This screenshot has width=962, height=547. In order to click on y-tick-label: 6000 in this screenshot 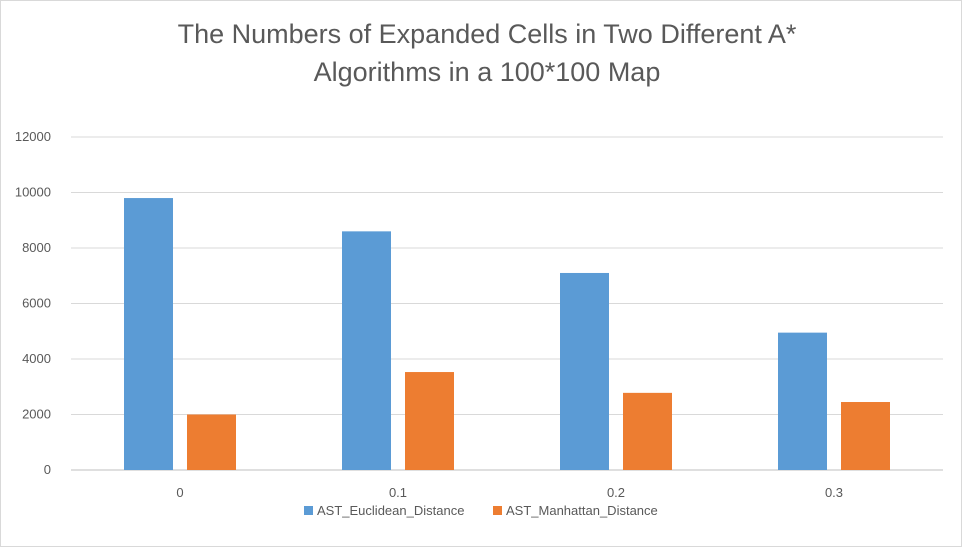, I will do `click(36, 303)`.